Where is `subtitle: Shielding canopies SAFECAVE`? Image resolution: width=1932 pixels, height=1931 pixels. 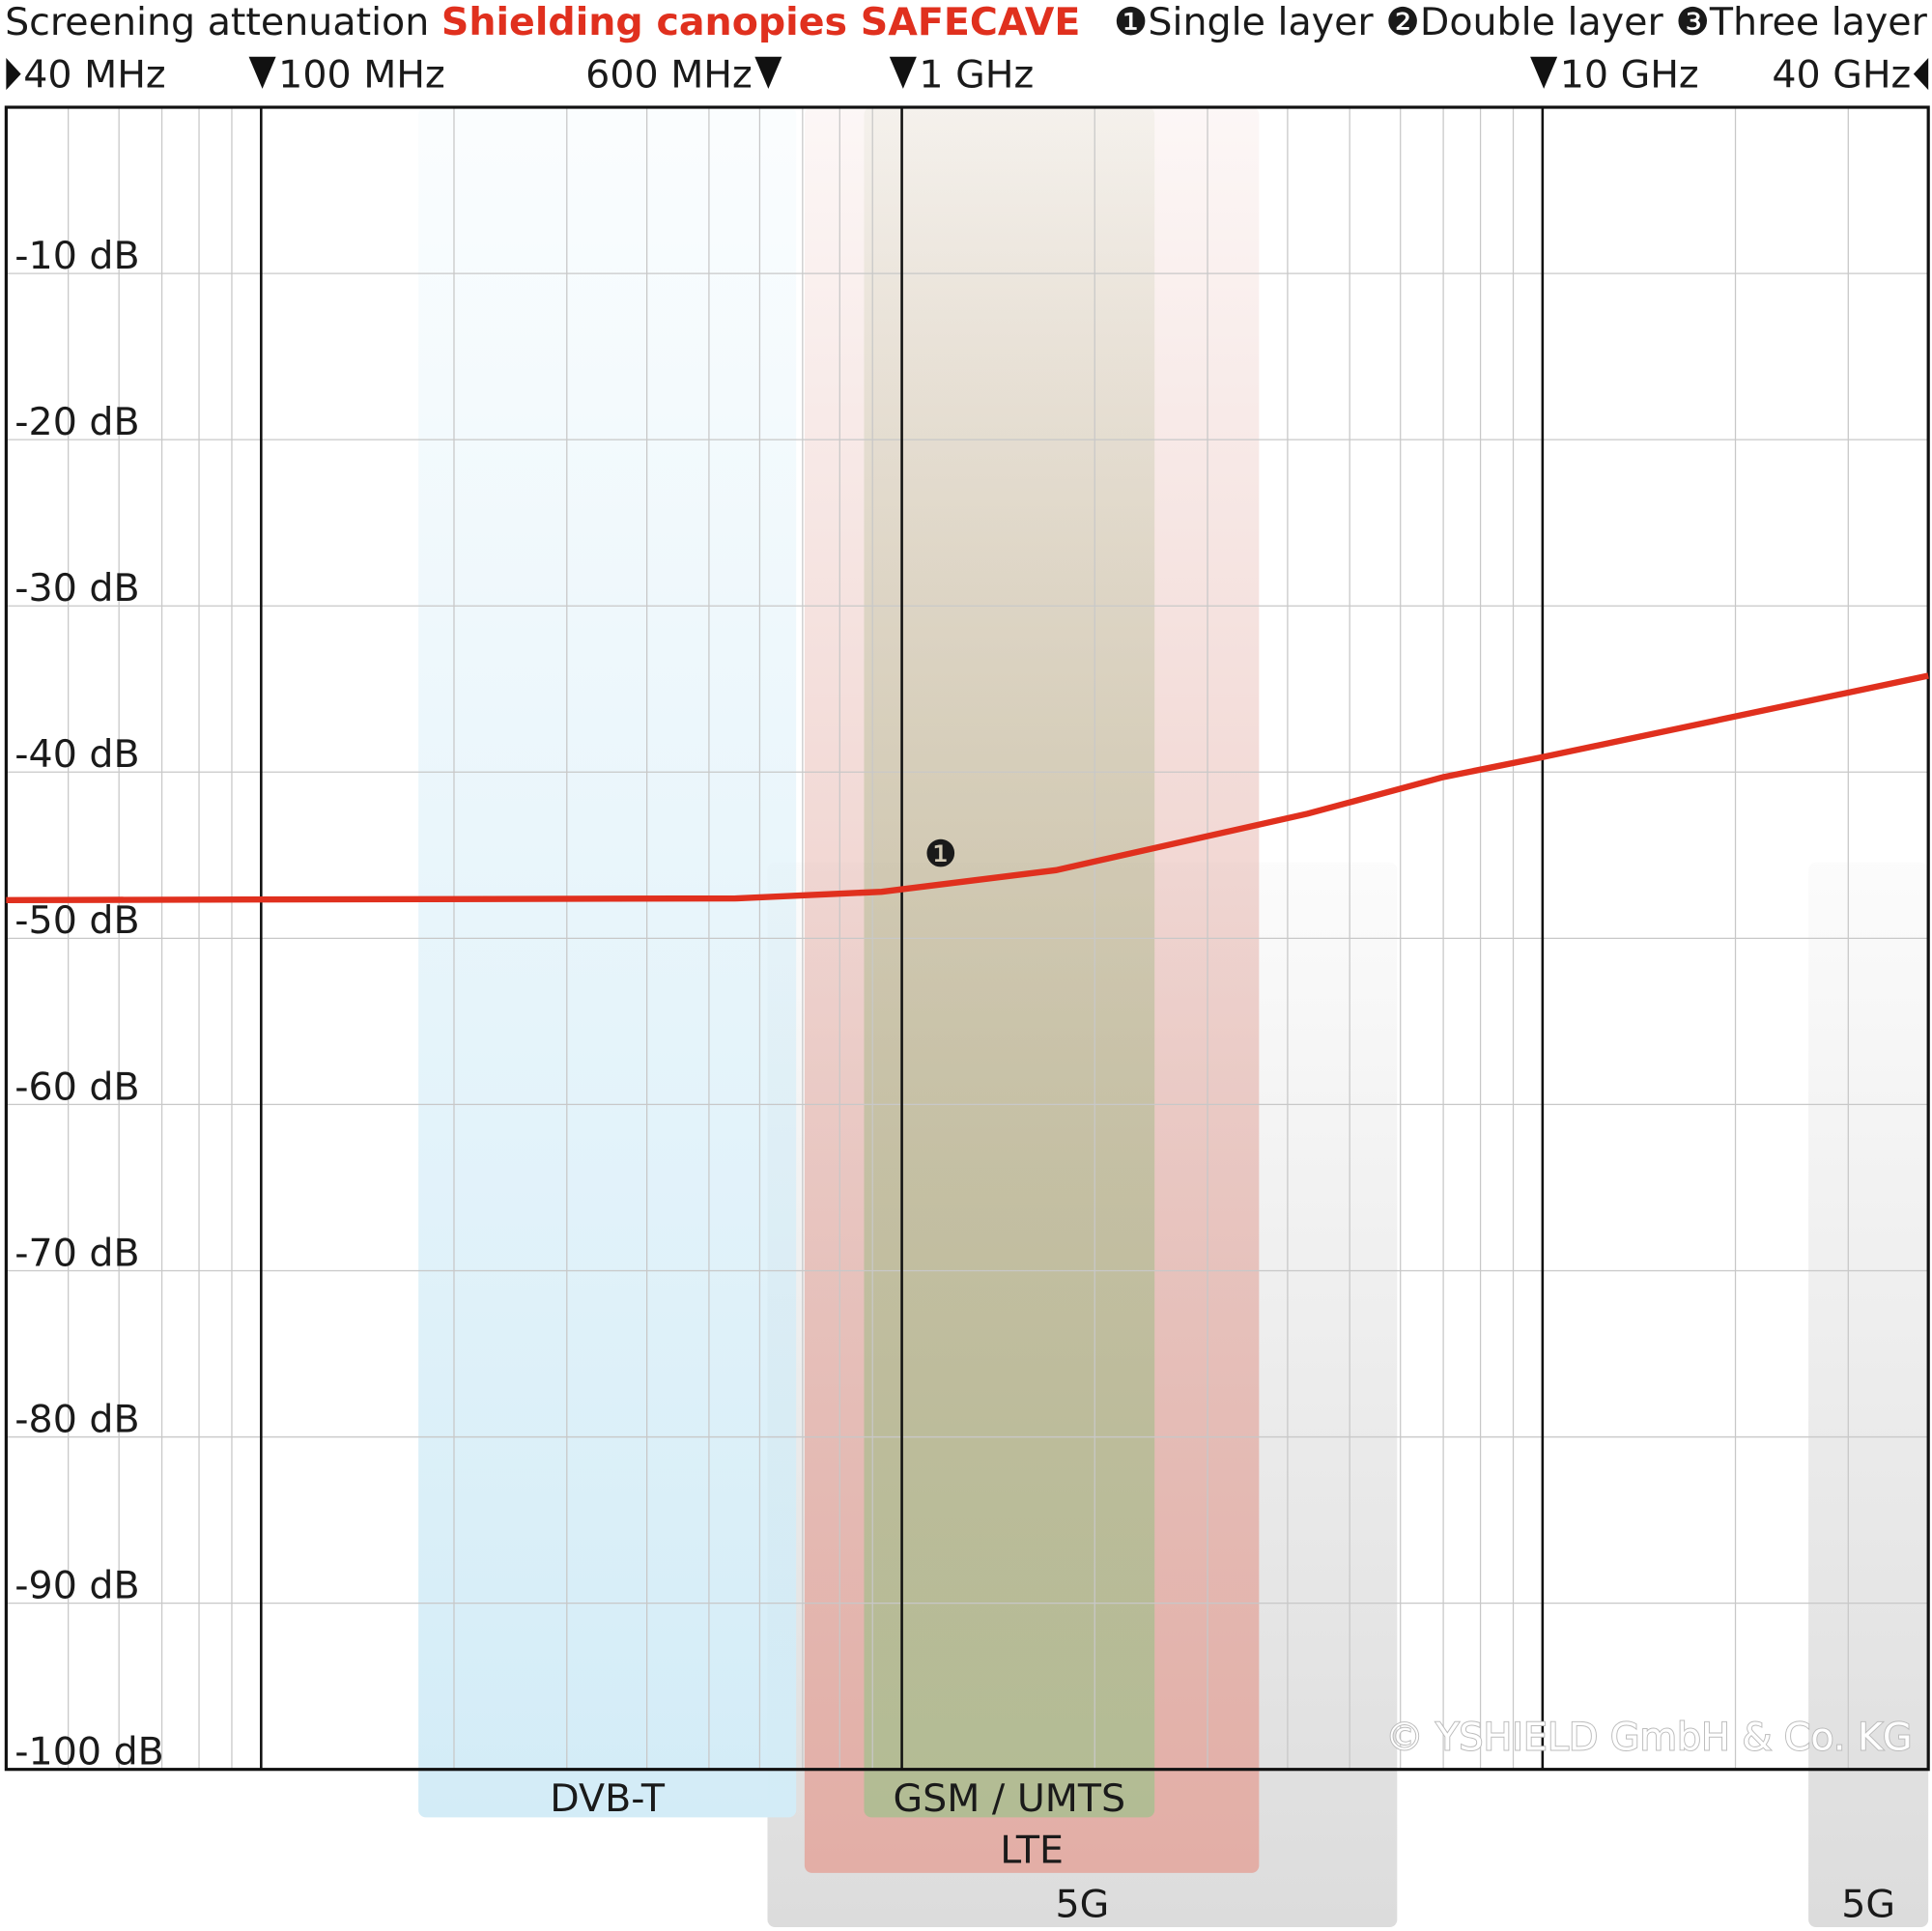 subtitle: Shielding canopies SAFECAVE is located at coordinates (761, 22).